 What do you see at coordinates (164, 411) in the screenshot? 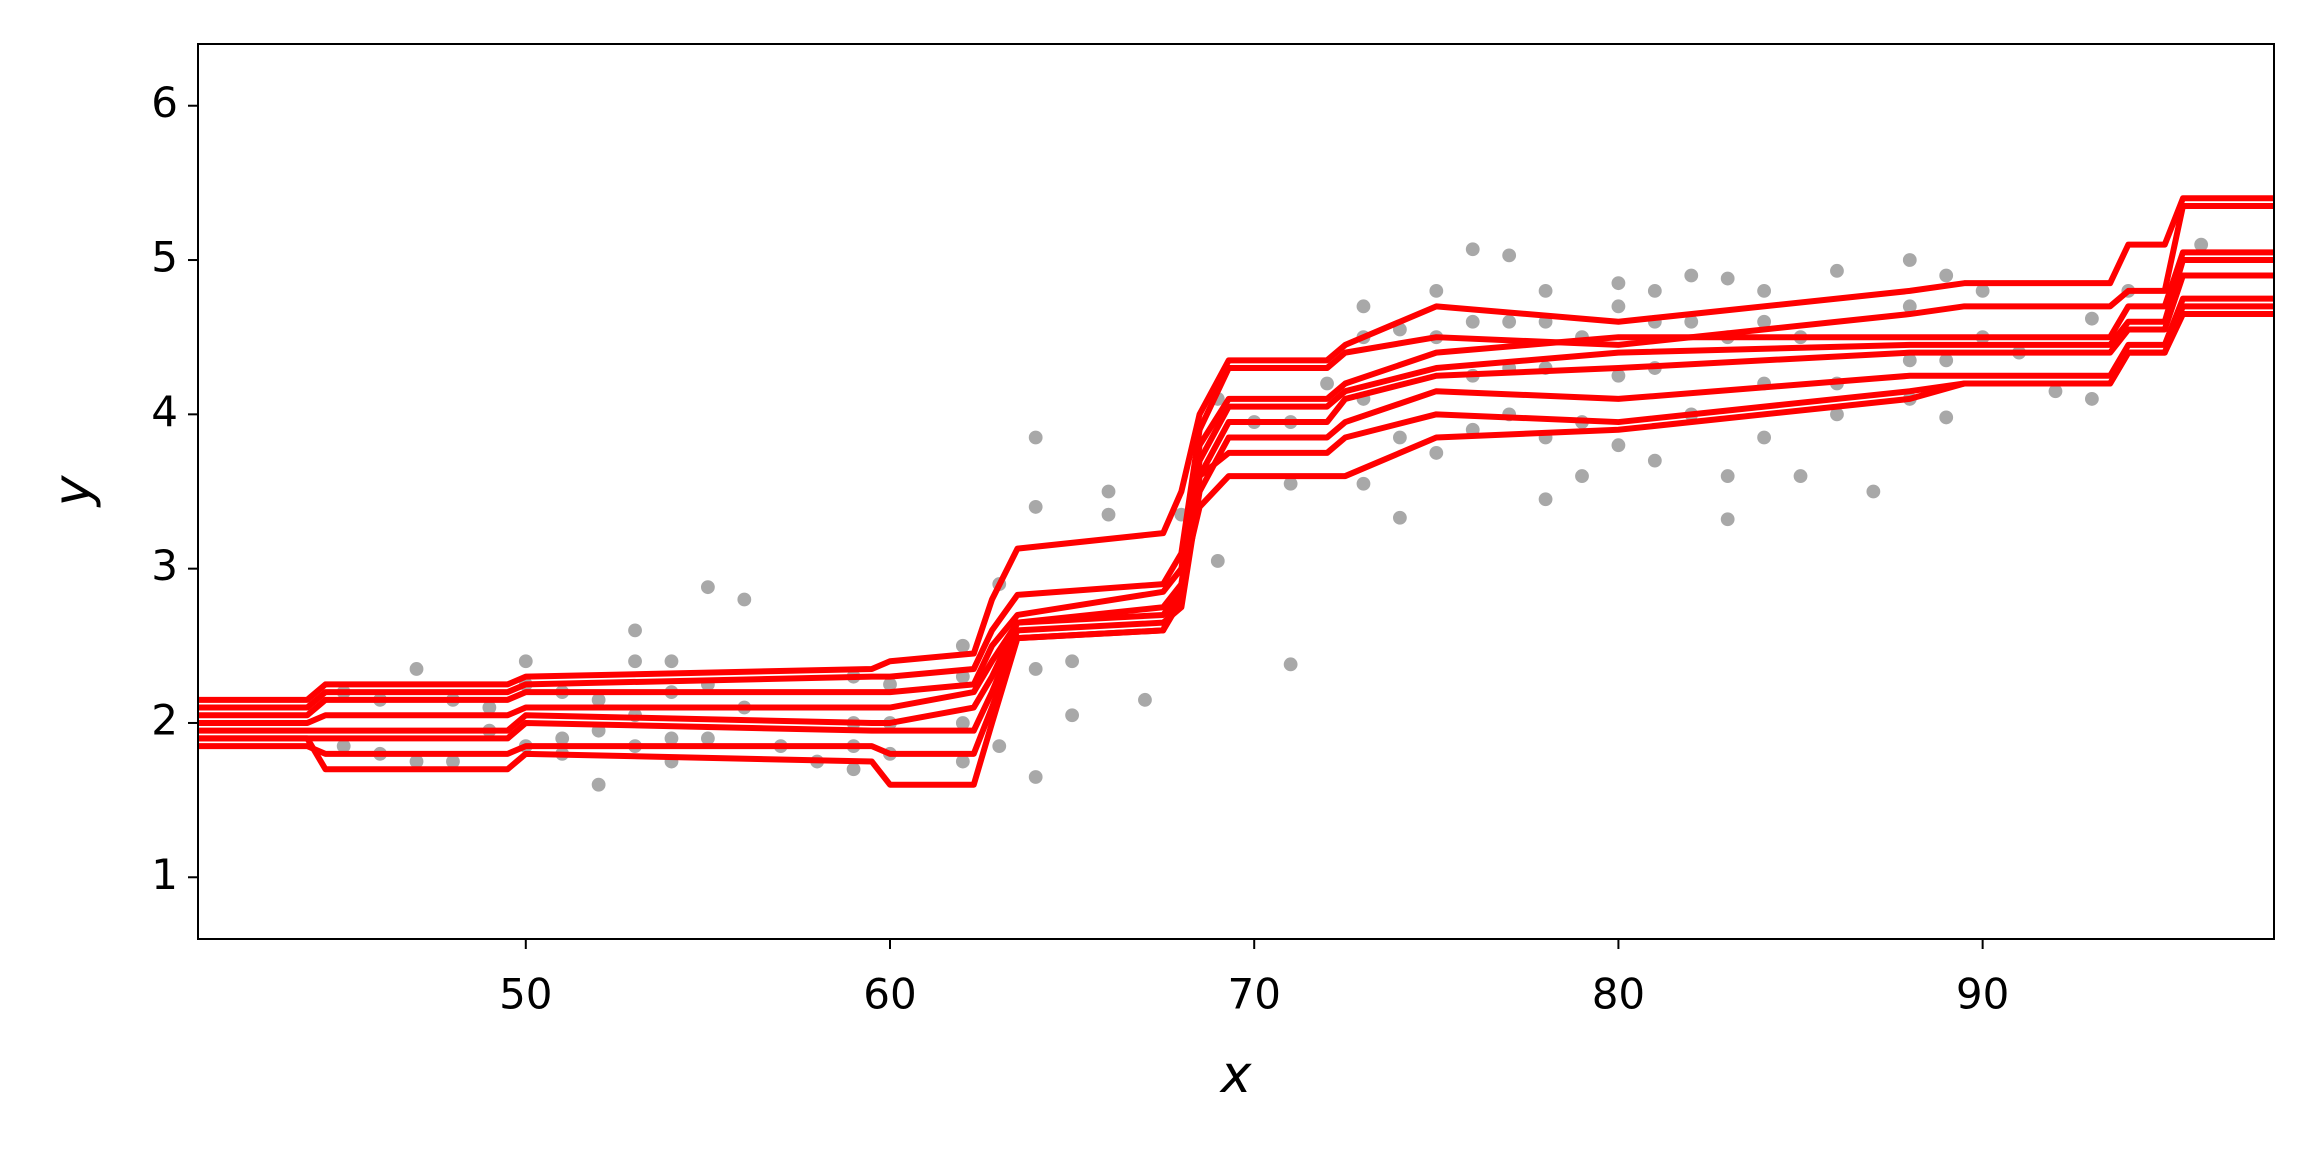
I see `y-tick-label: 4` at bounding box center [164, 411].